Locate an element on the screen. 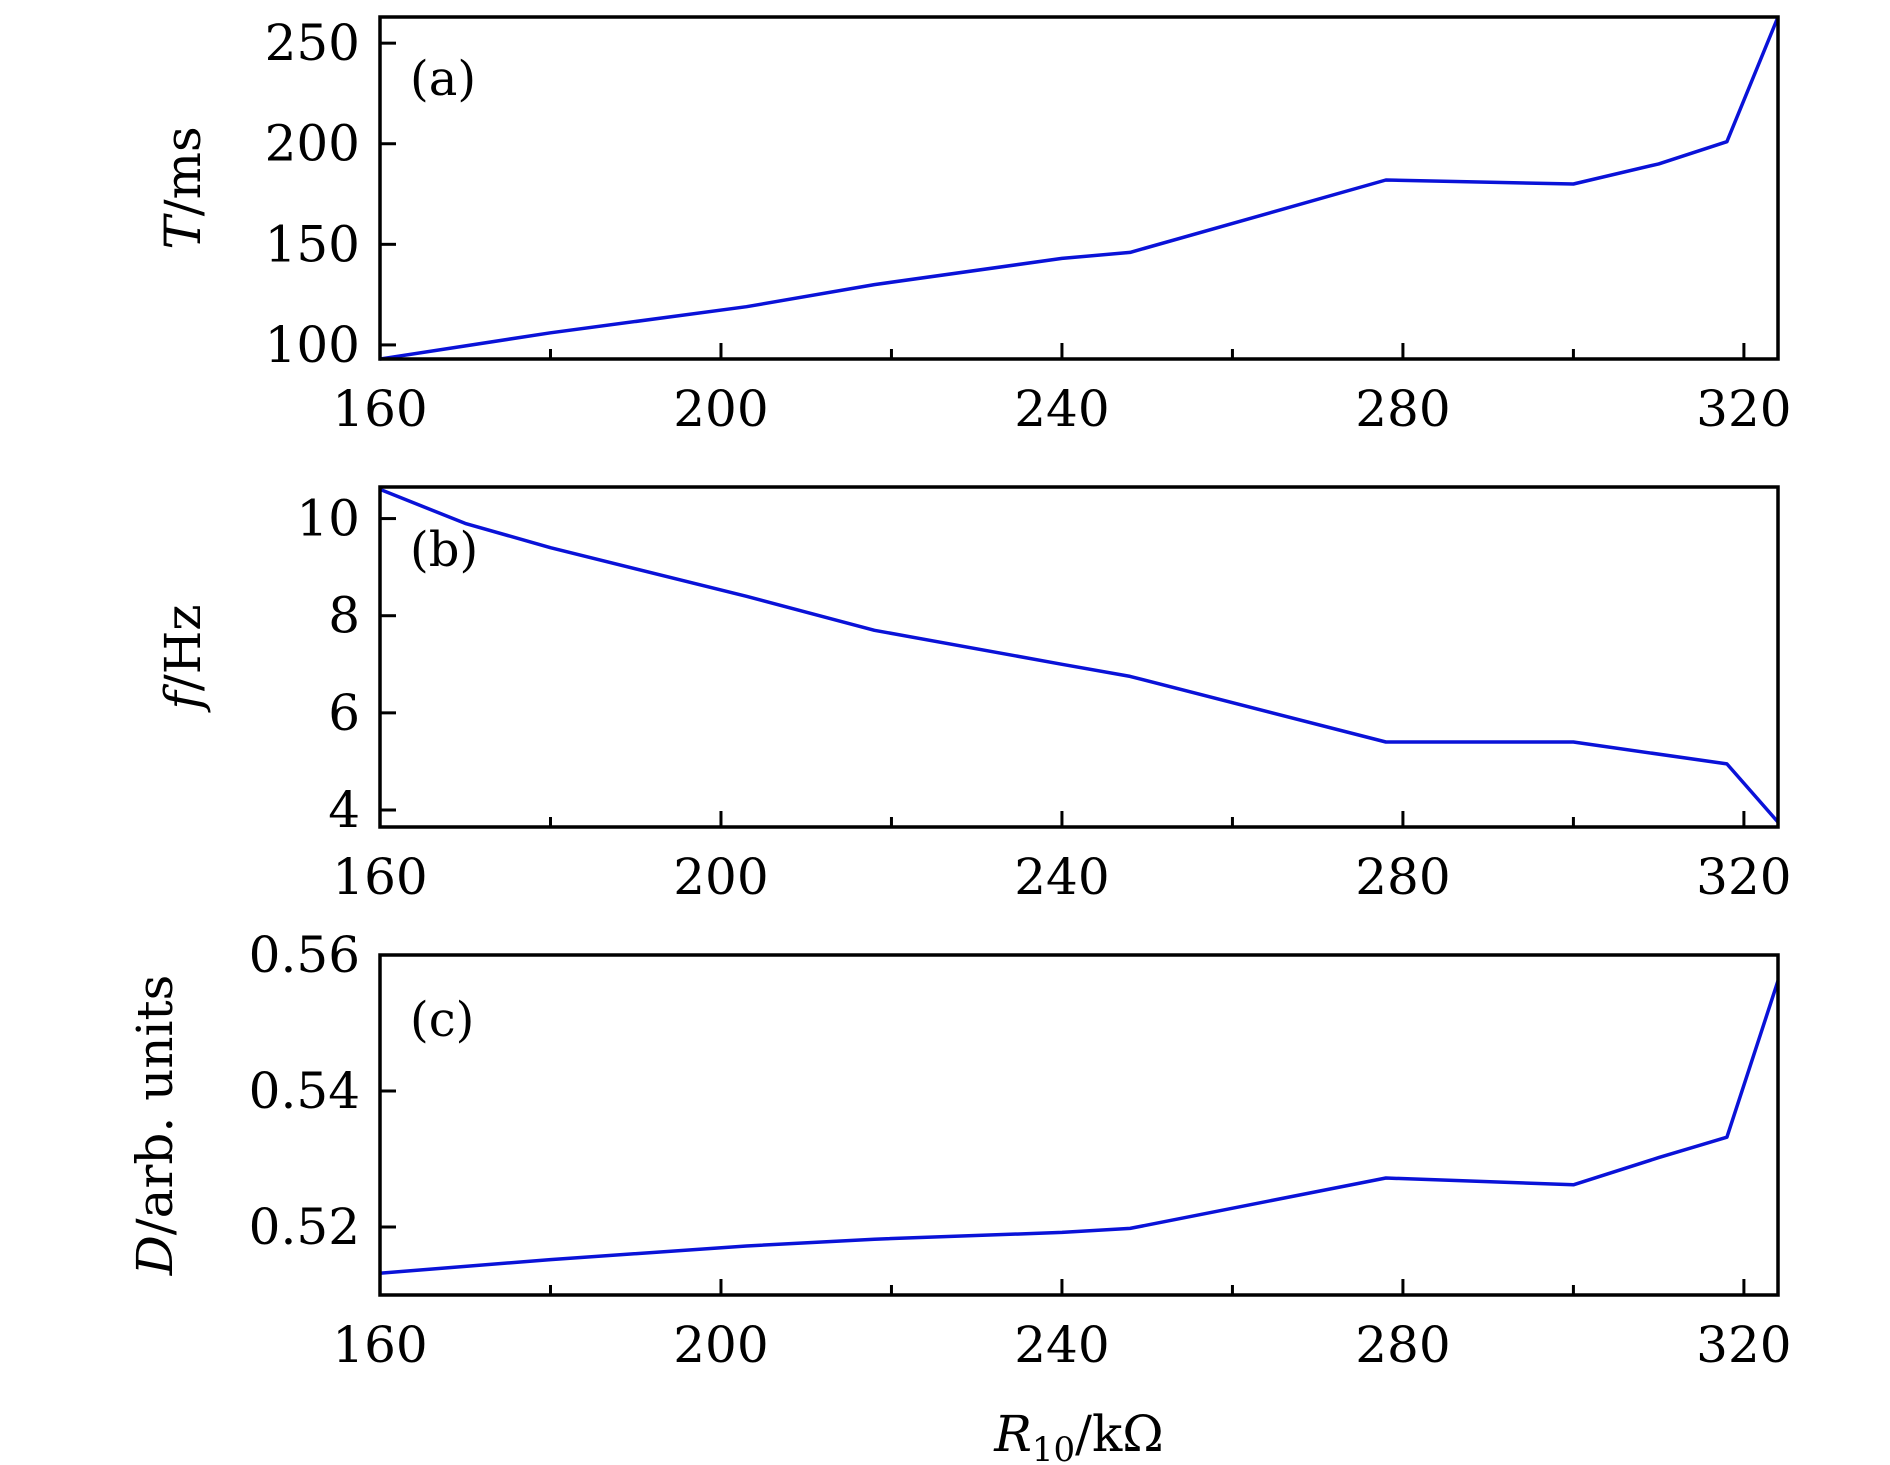 The height and width of the screenshot is (1465, 1890). y-tick-label-b-2: 8 is located at coordinates (344, 616).